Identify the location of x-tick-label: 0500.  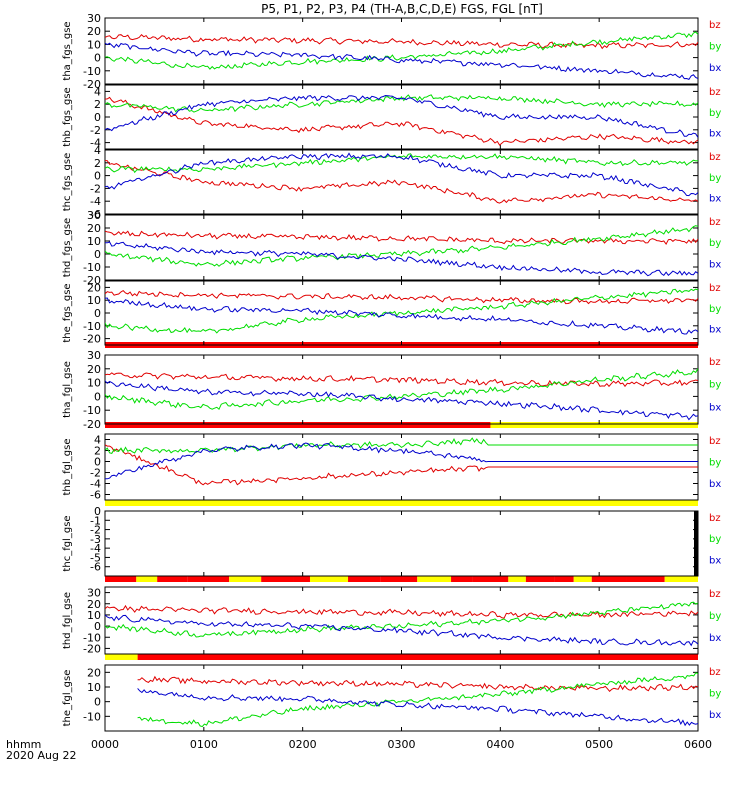
(599, 744).